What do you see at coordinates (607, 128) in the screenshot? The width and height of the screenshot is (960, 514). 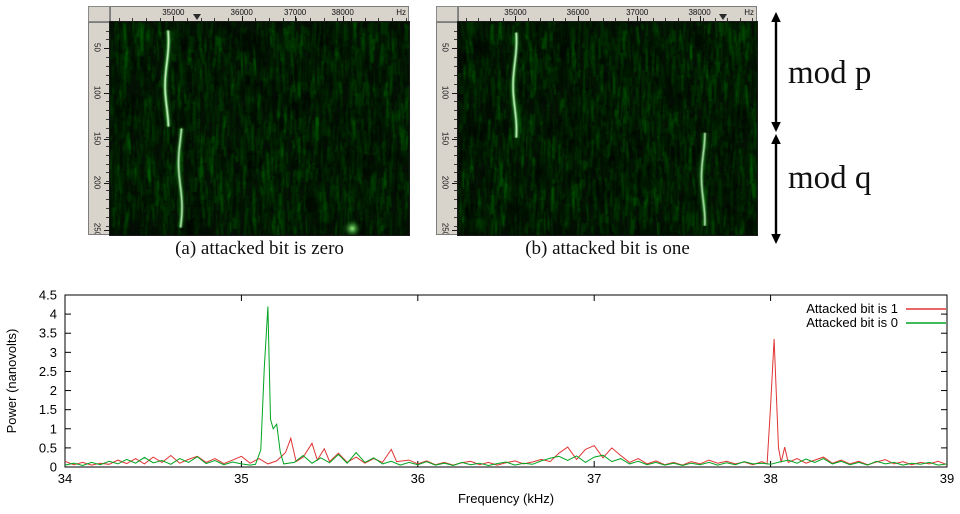 I see `spectrogram-canvas-b` at bounding box center [607, 128].